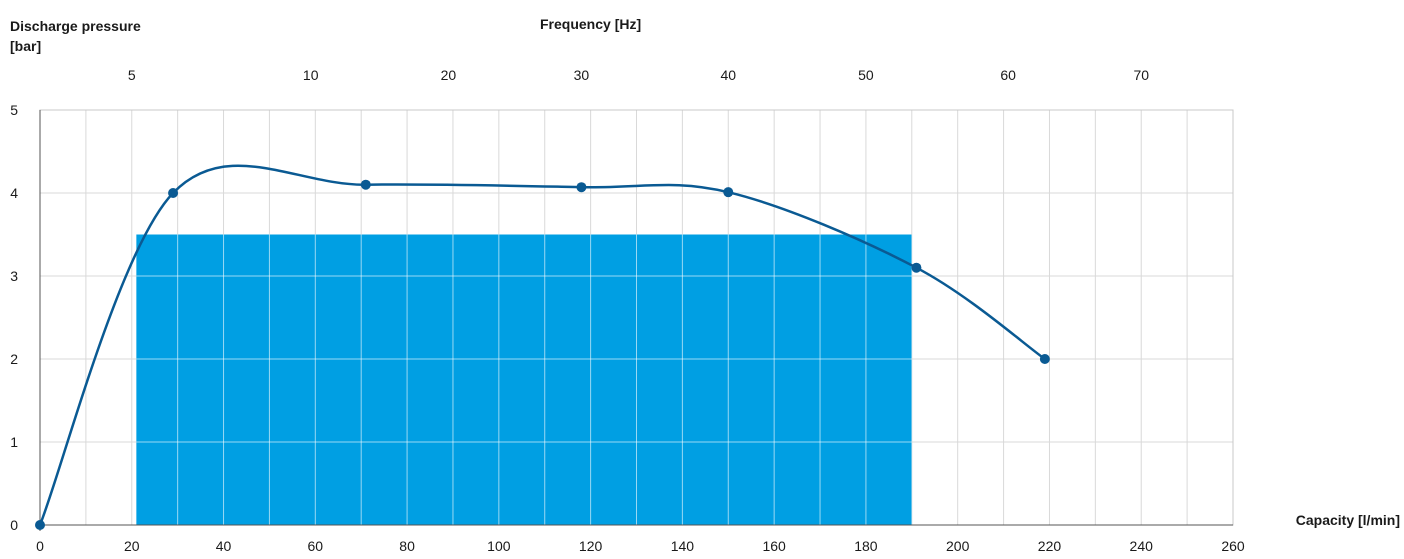 The height and width of the screenshot is (559, 1404). What do you see at coordinates (774, 546) in the screenshot?
I see `x-tick-label: 160` at bounding box center [774, 546].